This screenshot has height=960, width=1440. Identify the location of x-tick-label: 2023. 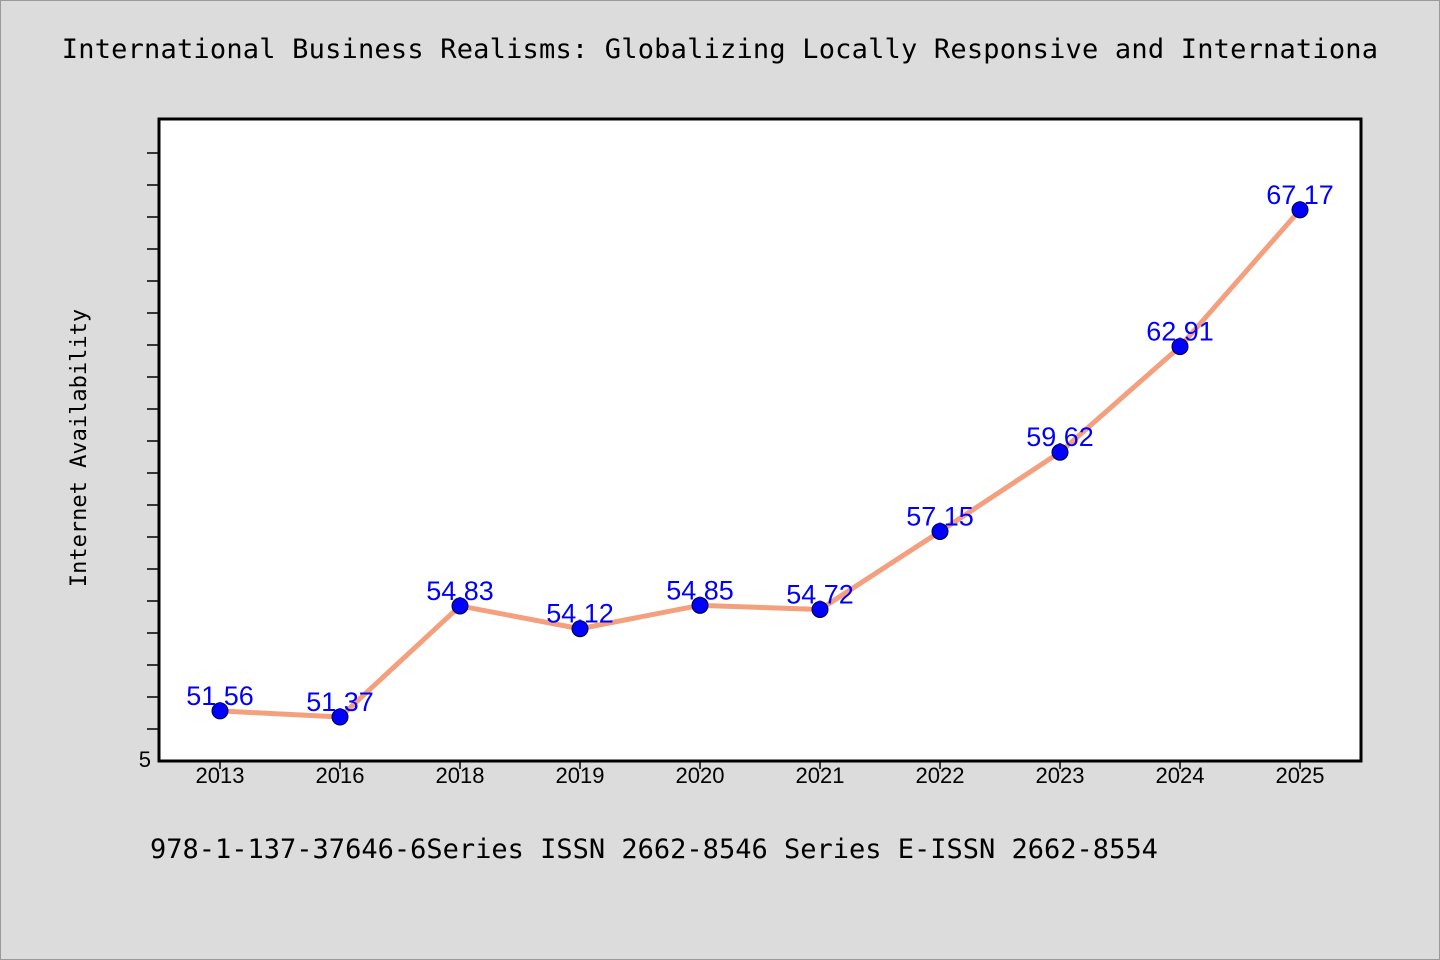
(1060, 775).